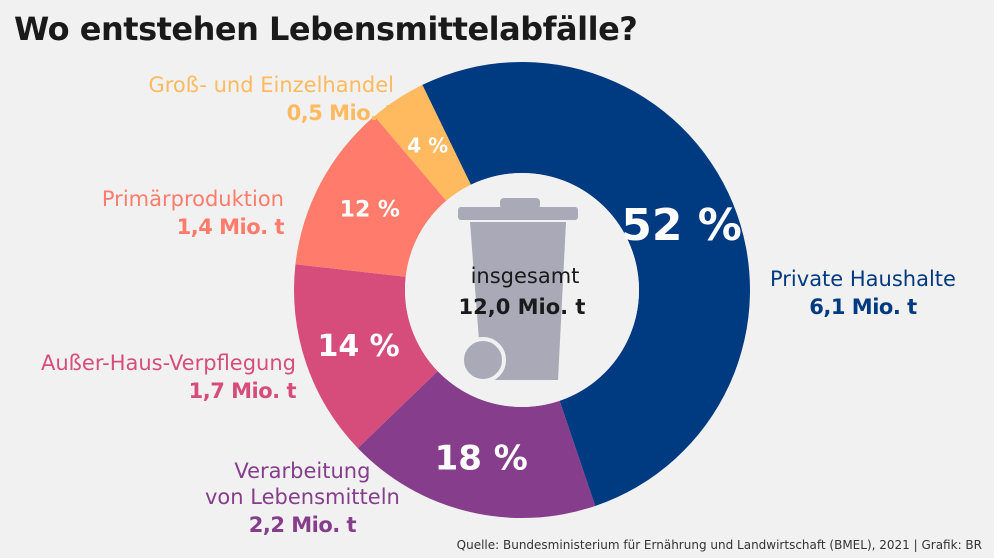 This screenshot has height=558, width=994. Describe the element at coordinates (525, 276) in the screenshot. I see `center-label: insgesamt` at that location.